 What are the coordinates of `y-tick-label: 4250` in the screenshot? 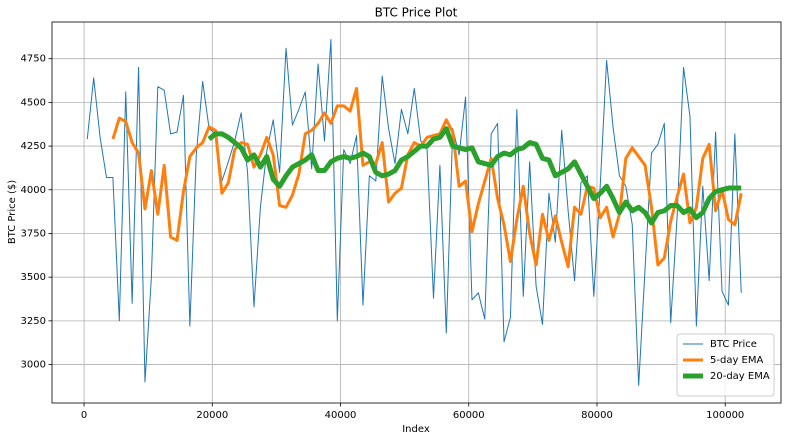 It's located at (33, 146).